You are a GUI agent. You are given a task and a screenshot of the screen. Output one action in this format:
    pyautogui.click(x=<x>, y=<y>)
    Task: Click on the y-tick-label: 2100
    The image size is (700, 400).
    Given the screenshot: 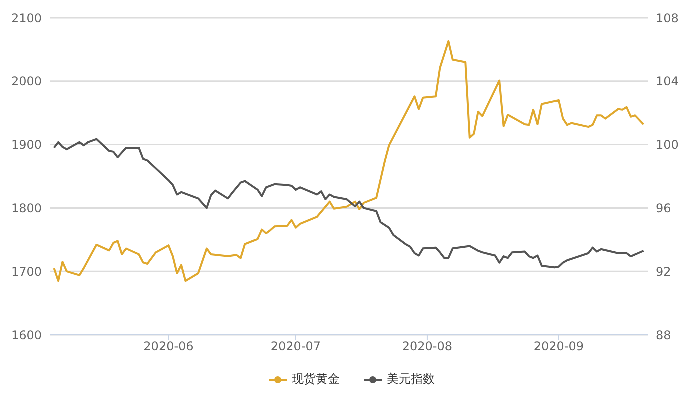 What is the action you would take?
    pyautogui.click(x=26, y=18)
    